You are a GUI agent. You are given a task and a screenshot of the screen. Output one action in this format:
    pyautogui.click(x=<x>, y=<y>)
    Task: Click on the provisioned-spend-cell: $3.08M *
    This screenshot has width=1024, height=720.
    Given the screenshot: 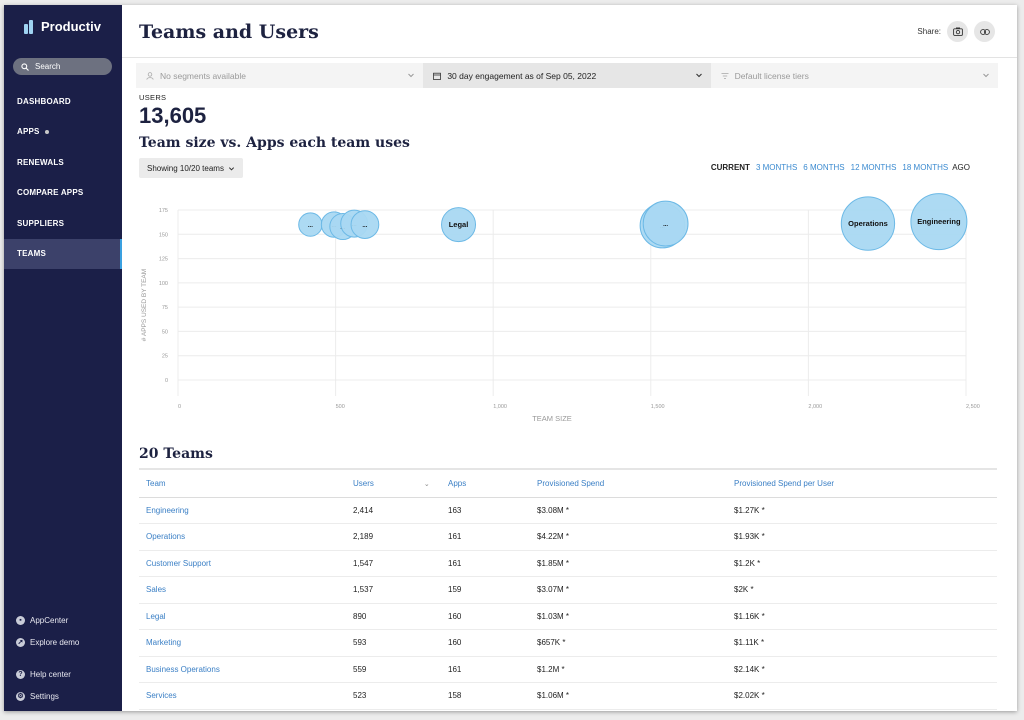 What is the action you would take?
    pyautogui.click(x=628, y=510)
    